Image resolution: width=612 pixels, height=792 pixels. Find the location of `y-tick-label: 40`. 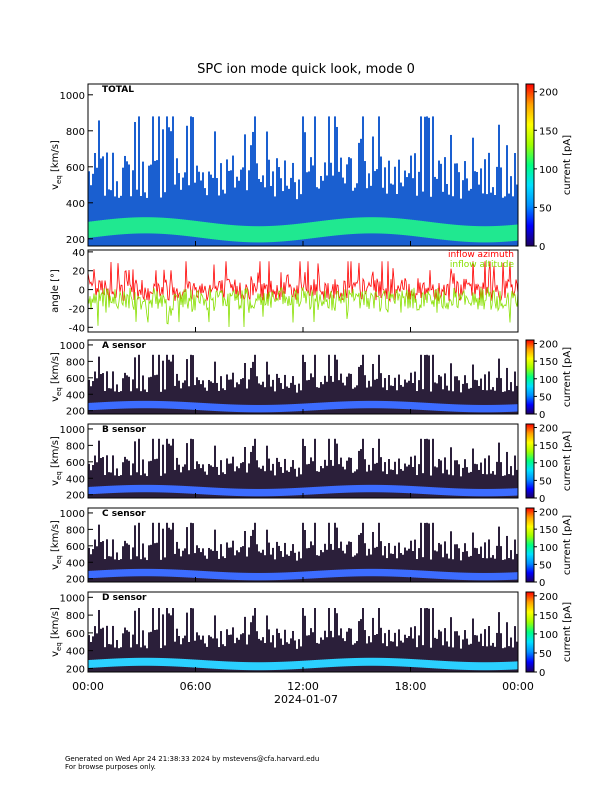

y-tick-label: 40 is located at coordinates (78, 253).